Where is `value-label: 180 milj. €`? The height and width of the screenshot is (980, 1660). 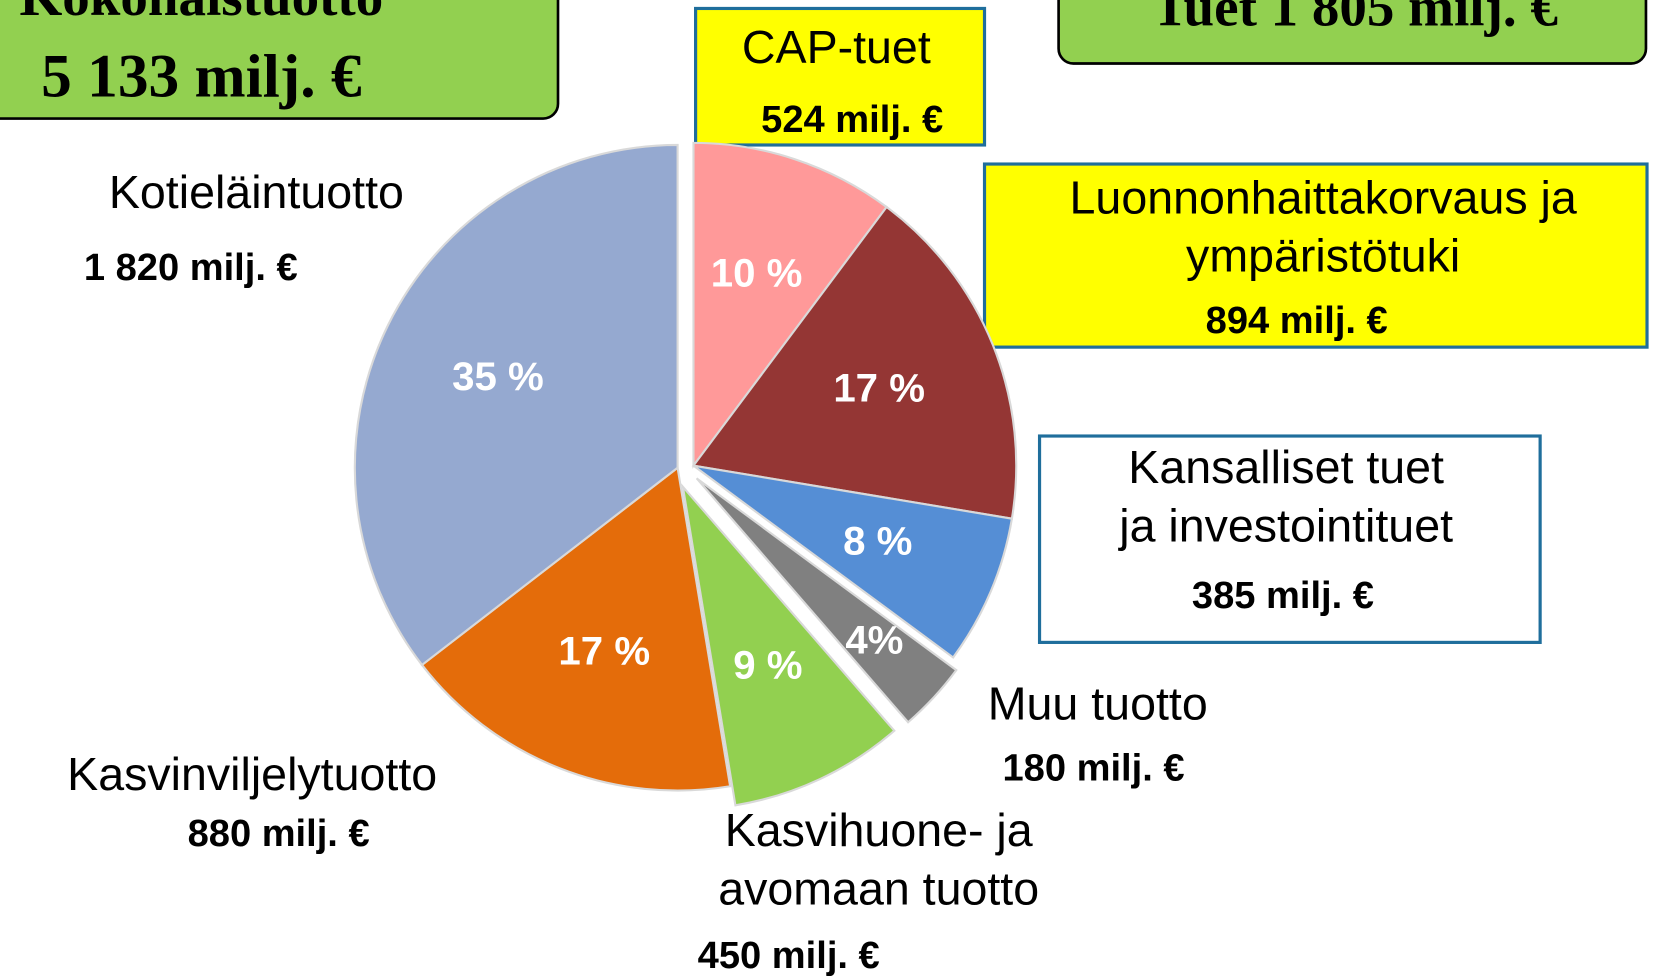
value-label: 180 milj. € is located at coordinates (1093, 769).